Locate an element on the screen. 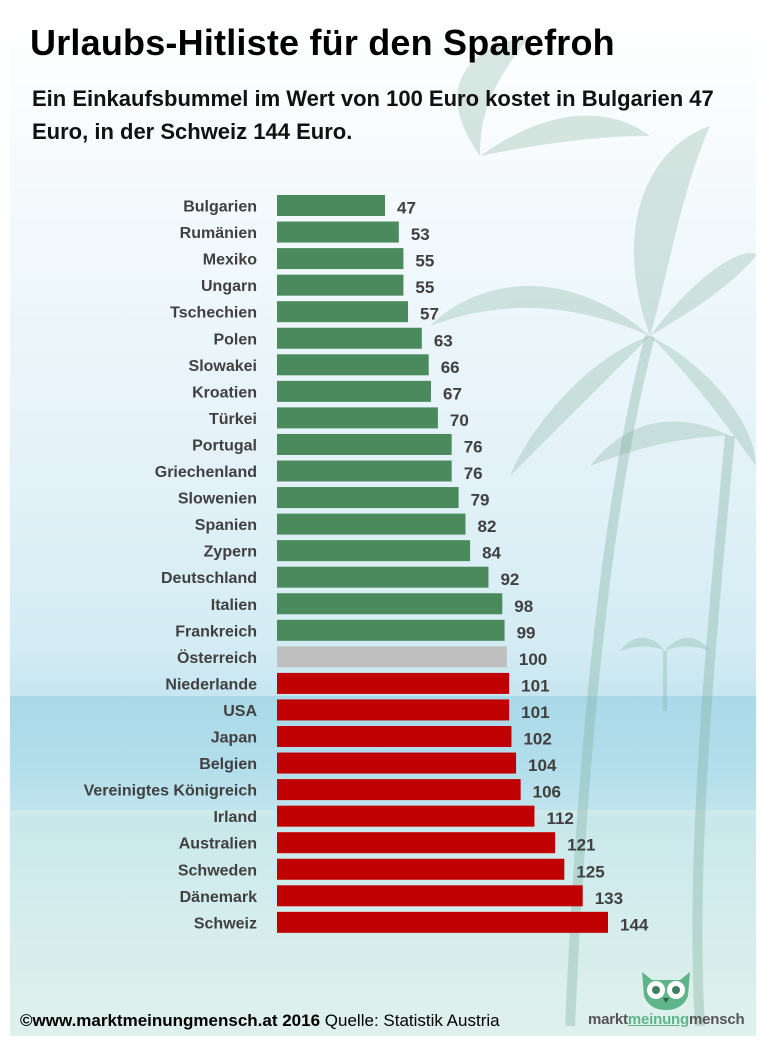 The width and height of the screenshot is (766, 1044). value-label: 121 is located at coordinates (581, 845).